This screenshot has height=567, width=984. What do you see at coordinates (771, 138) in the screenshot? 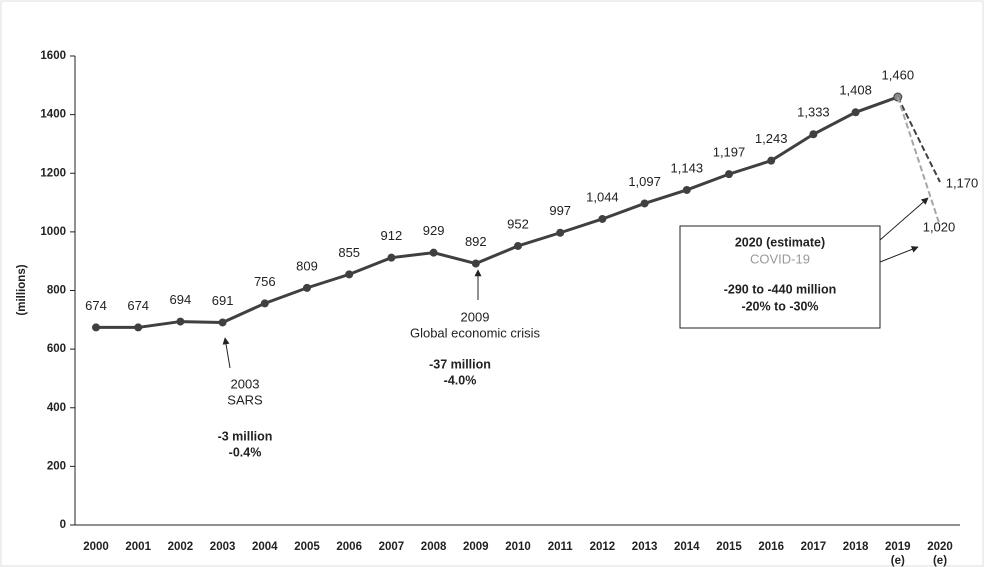
I see `value-label: 1,243` at bounding box center [771, 138].